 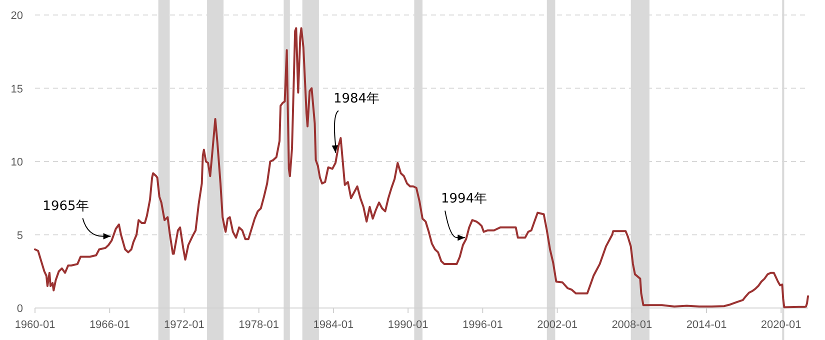 What do you see at coordinates (706, 325) in the screenshot?
I see `x-tick-label: 2014-01` at bounding box center [706, 325].